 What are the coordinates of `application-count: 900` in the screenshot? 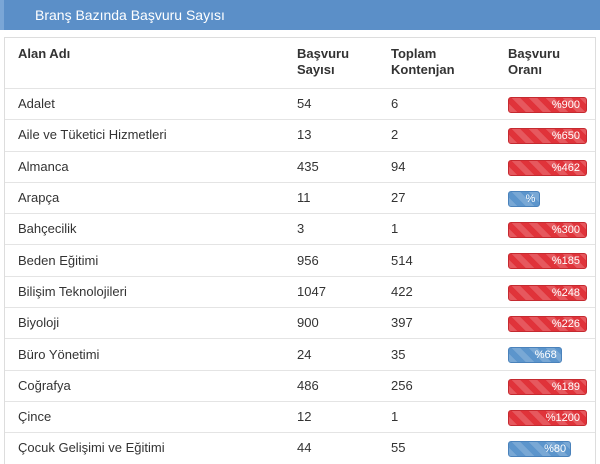 It's located at (308, 323).